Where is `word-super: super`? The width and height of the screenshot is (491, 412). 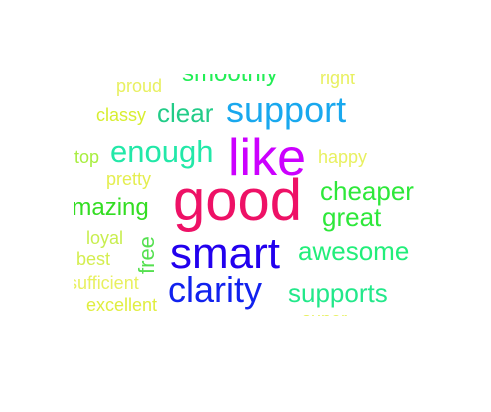 word-super: super is located at coordinates (324, 313).